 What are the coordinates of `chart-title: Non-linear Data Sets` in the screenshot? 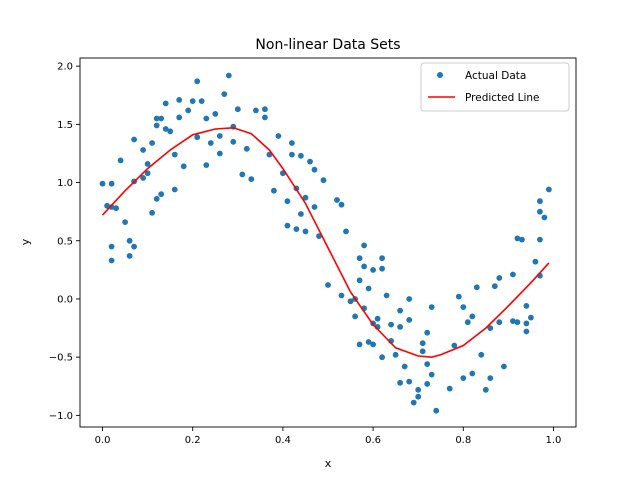 It's located at (327, 45).